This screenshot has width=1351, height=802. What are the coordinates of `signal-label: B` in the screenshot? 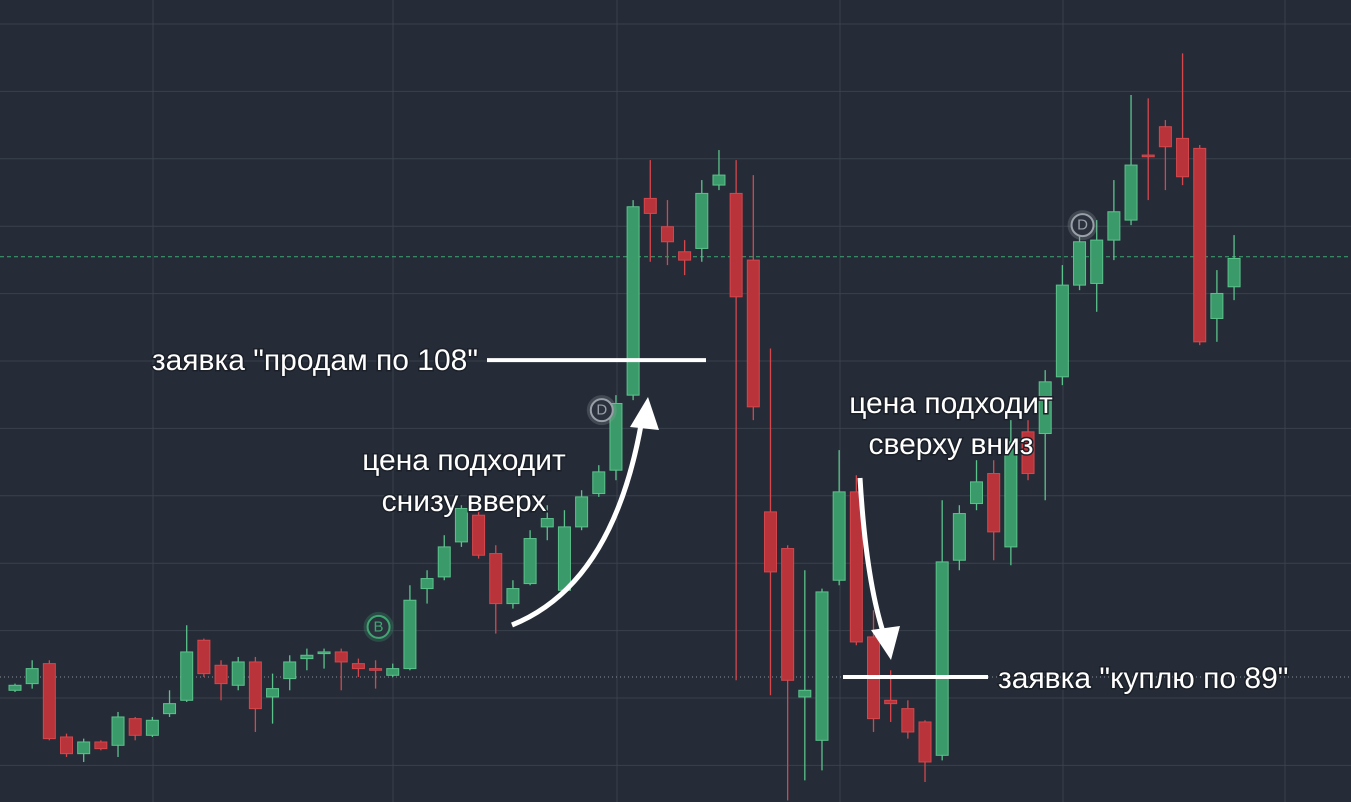 It's located at (379, 626).